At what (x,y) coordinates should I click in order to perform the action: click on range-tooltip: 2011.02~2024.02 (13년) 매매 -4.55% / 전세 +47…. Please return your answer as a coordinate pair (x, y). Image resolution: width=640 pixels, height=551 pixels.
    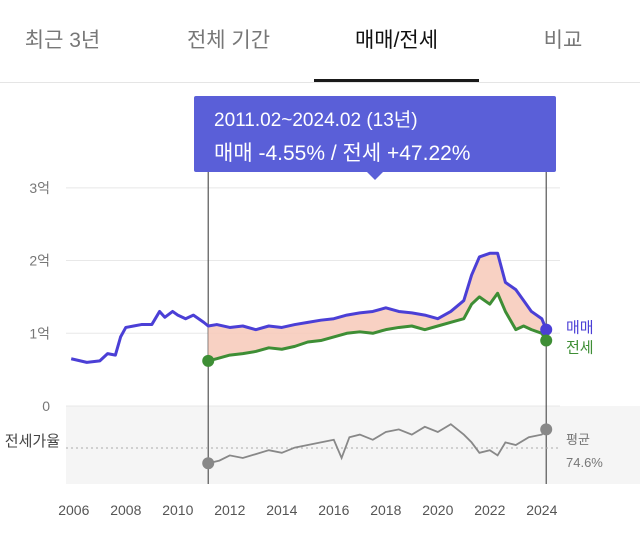
    Looking at the image, I should click on (375, 134).